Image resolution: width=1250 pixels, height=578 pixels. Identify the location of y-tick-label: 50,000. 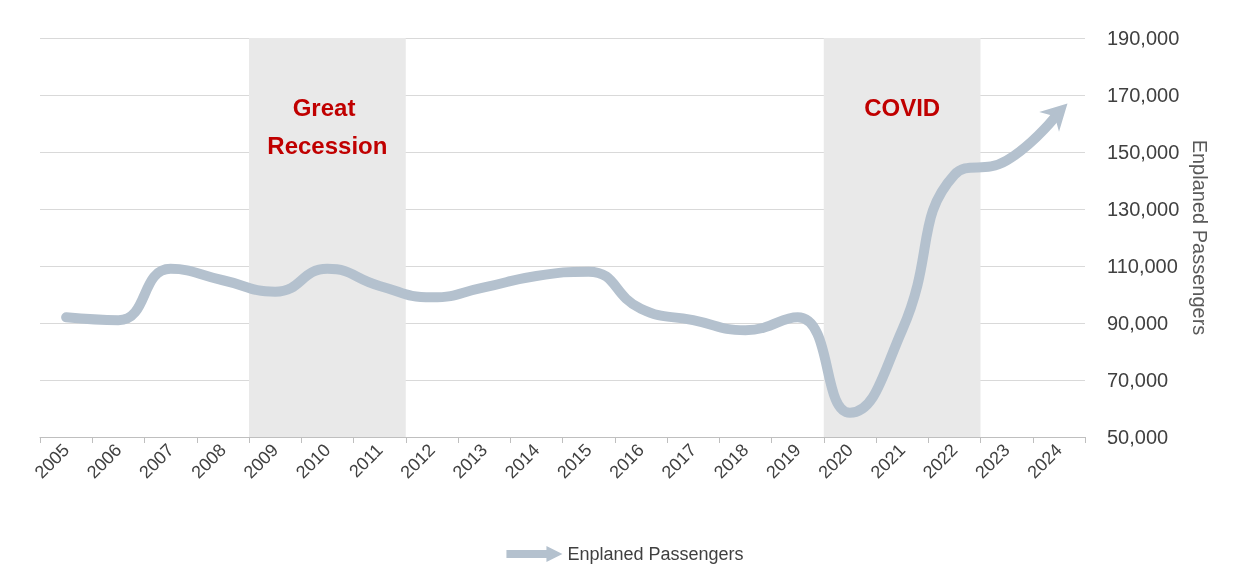
(1138, 437).